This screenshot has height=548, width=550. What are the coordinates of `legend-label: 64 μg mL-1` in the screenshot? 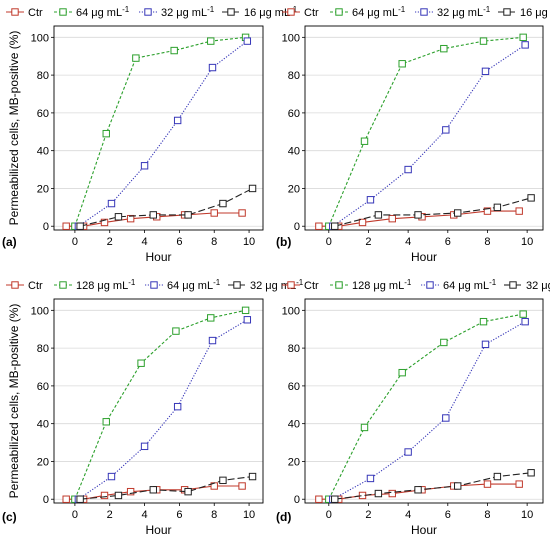 It's located at (194, 285).